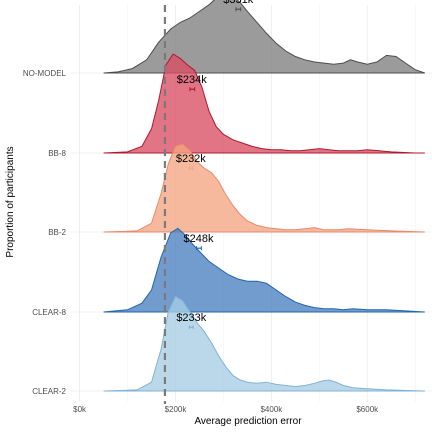 The width and height of the screenshot is (432, 432). I want to click on y-tick-label: BB-2, so click(57, 232).